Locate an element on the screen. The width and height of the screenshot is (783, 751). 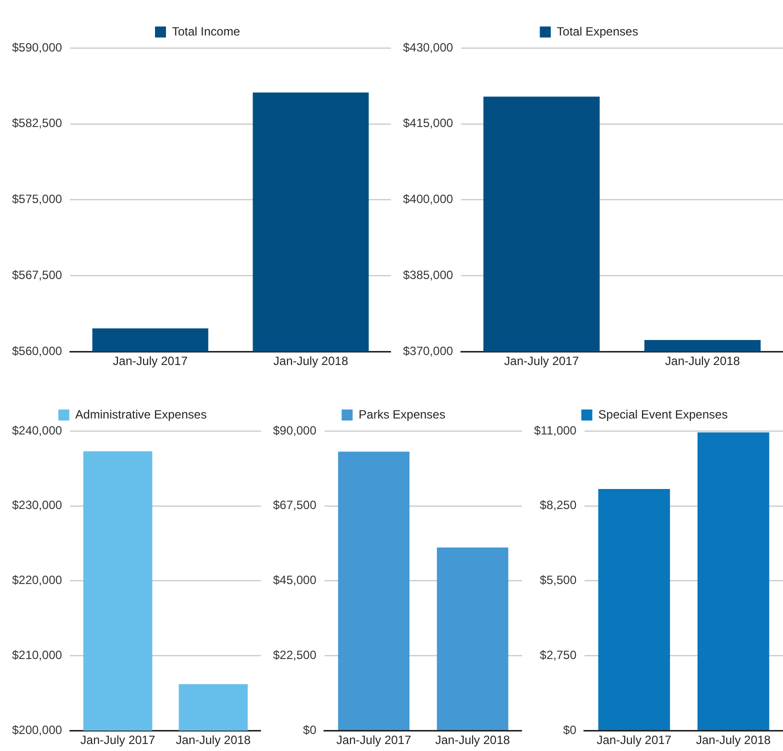
y-tick-label: $582,500 is located at coordinates (37, 123).